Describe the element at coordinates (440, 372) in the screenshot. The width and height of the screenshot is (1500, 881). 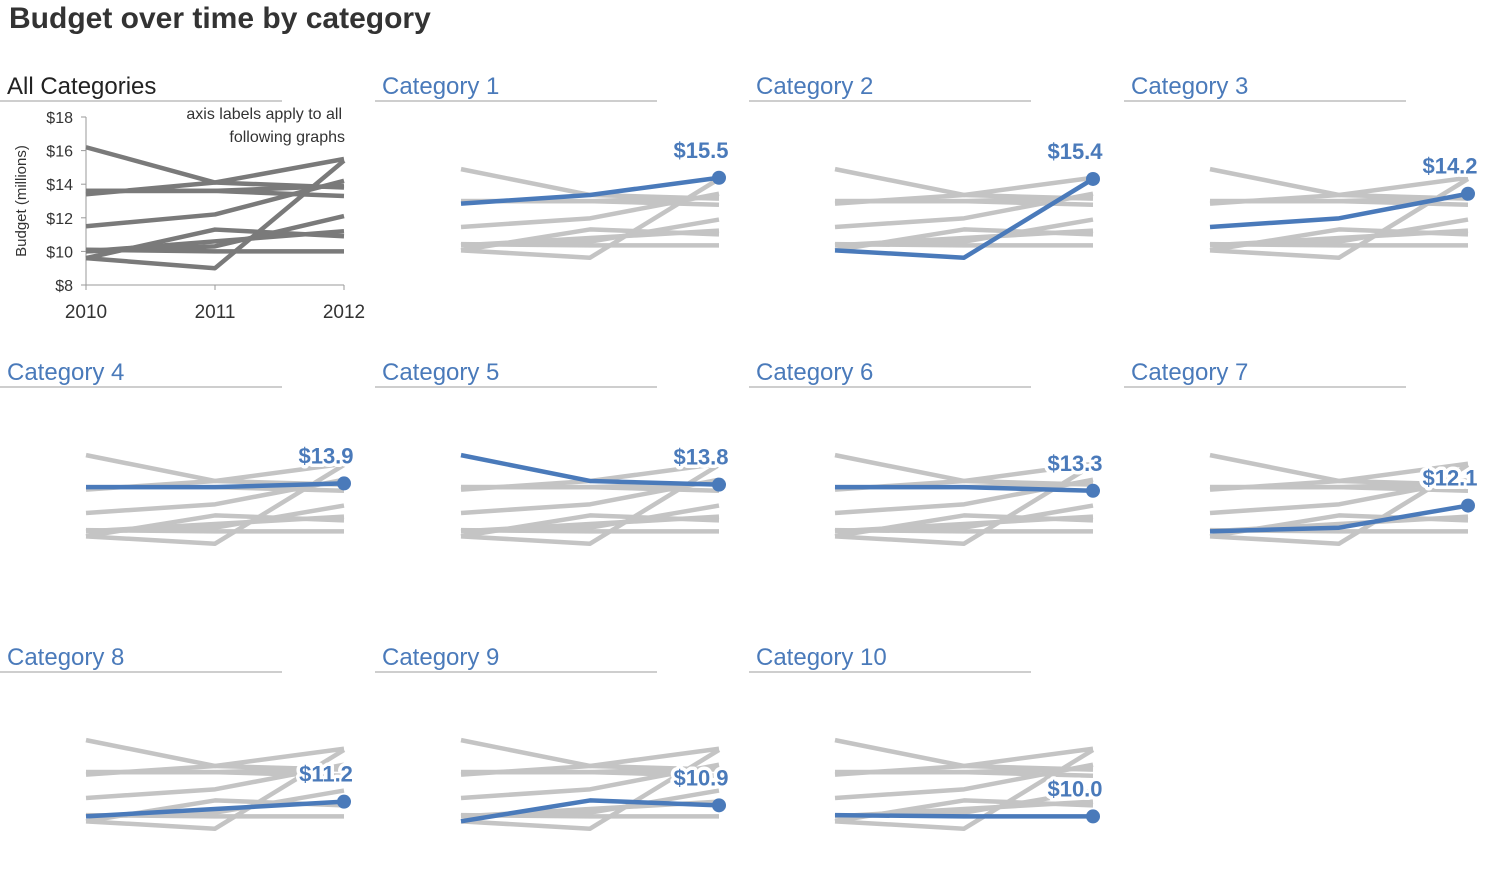
I see `panel-title: Category 5` at that location.